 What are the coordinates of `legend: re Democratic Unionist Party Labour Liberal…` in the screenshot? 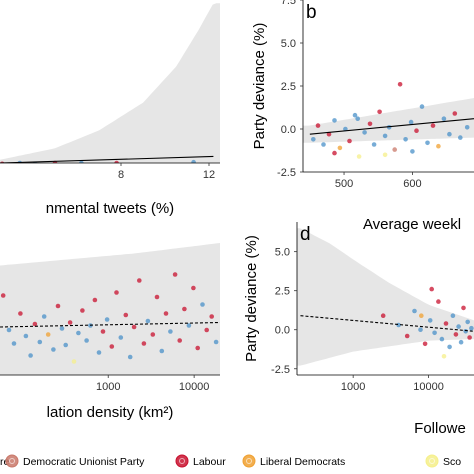 It's located at (230, 461).